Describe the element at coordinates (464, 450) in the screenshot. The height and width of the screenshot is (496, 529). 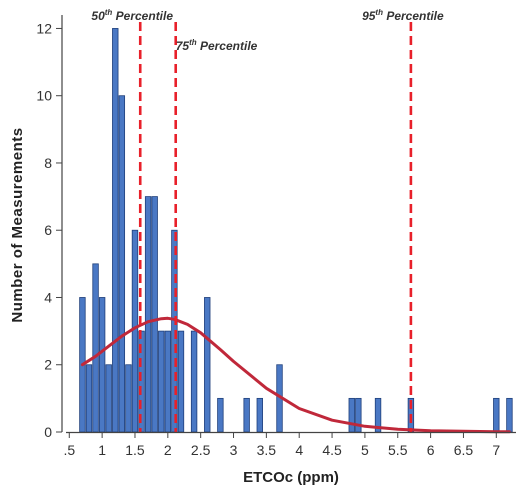
I see `x-tick-label: 6.5` at that location.